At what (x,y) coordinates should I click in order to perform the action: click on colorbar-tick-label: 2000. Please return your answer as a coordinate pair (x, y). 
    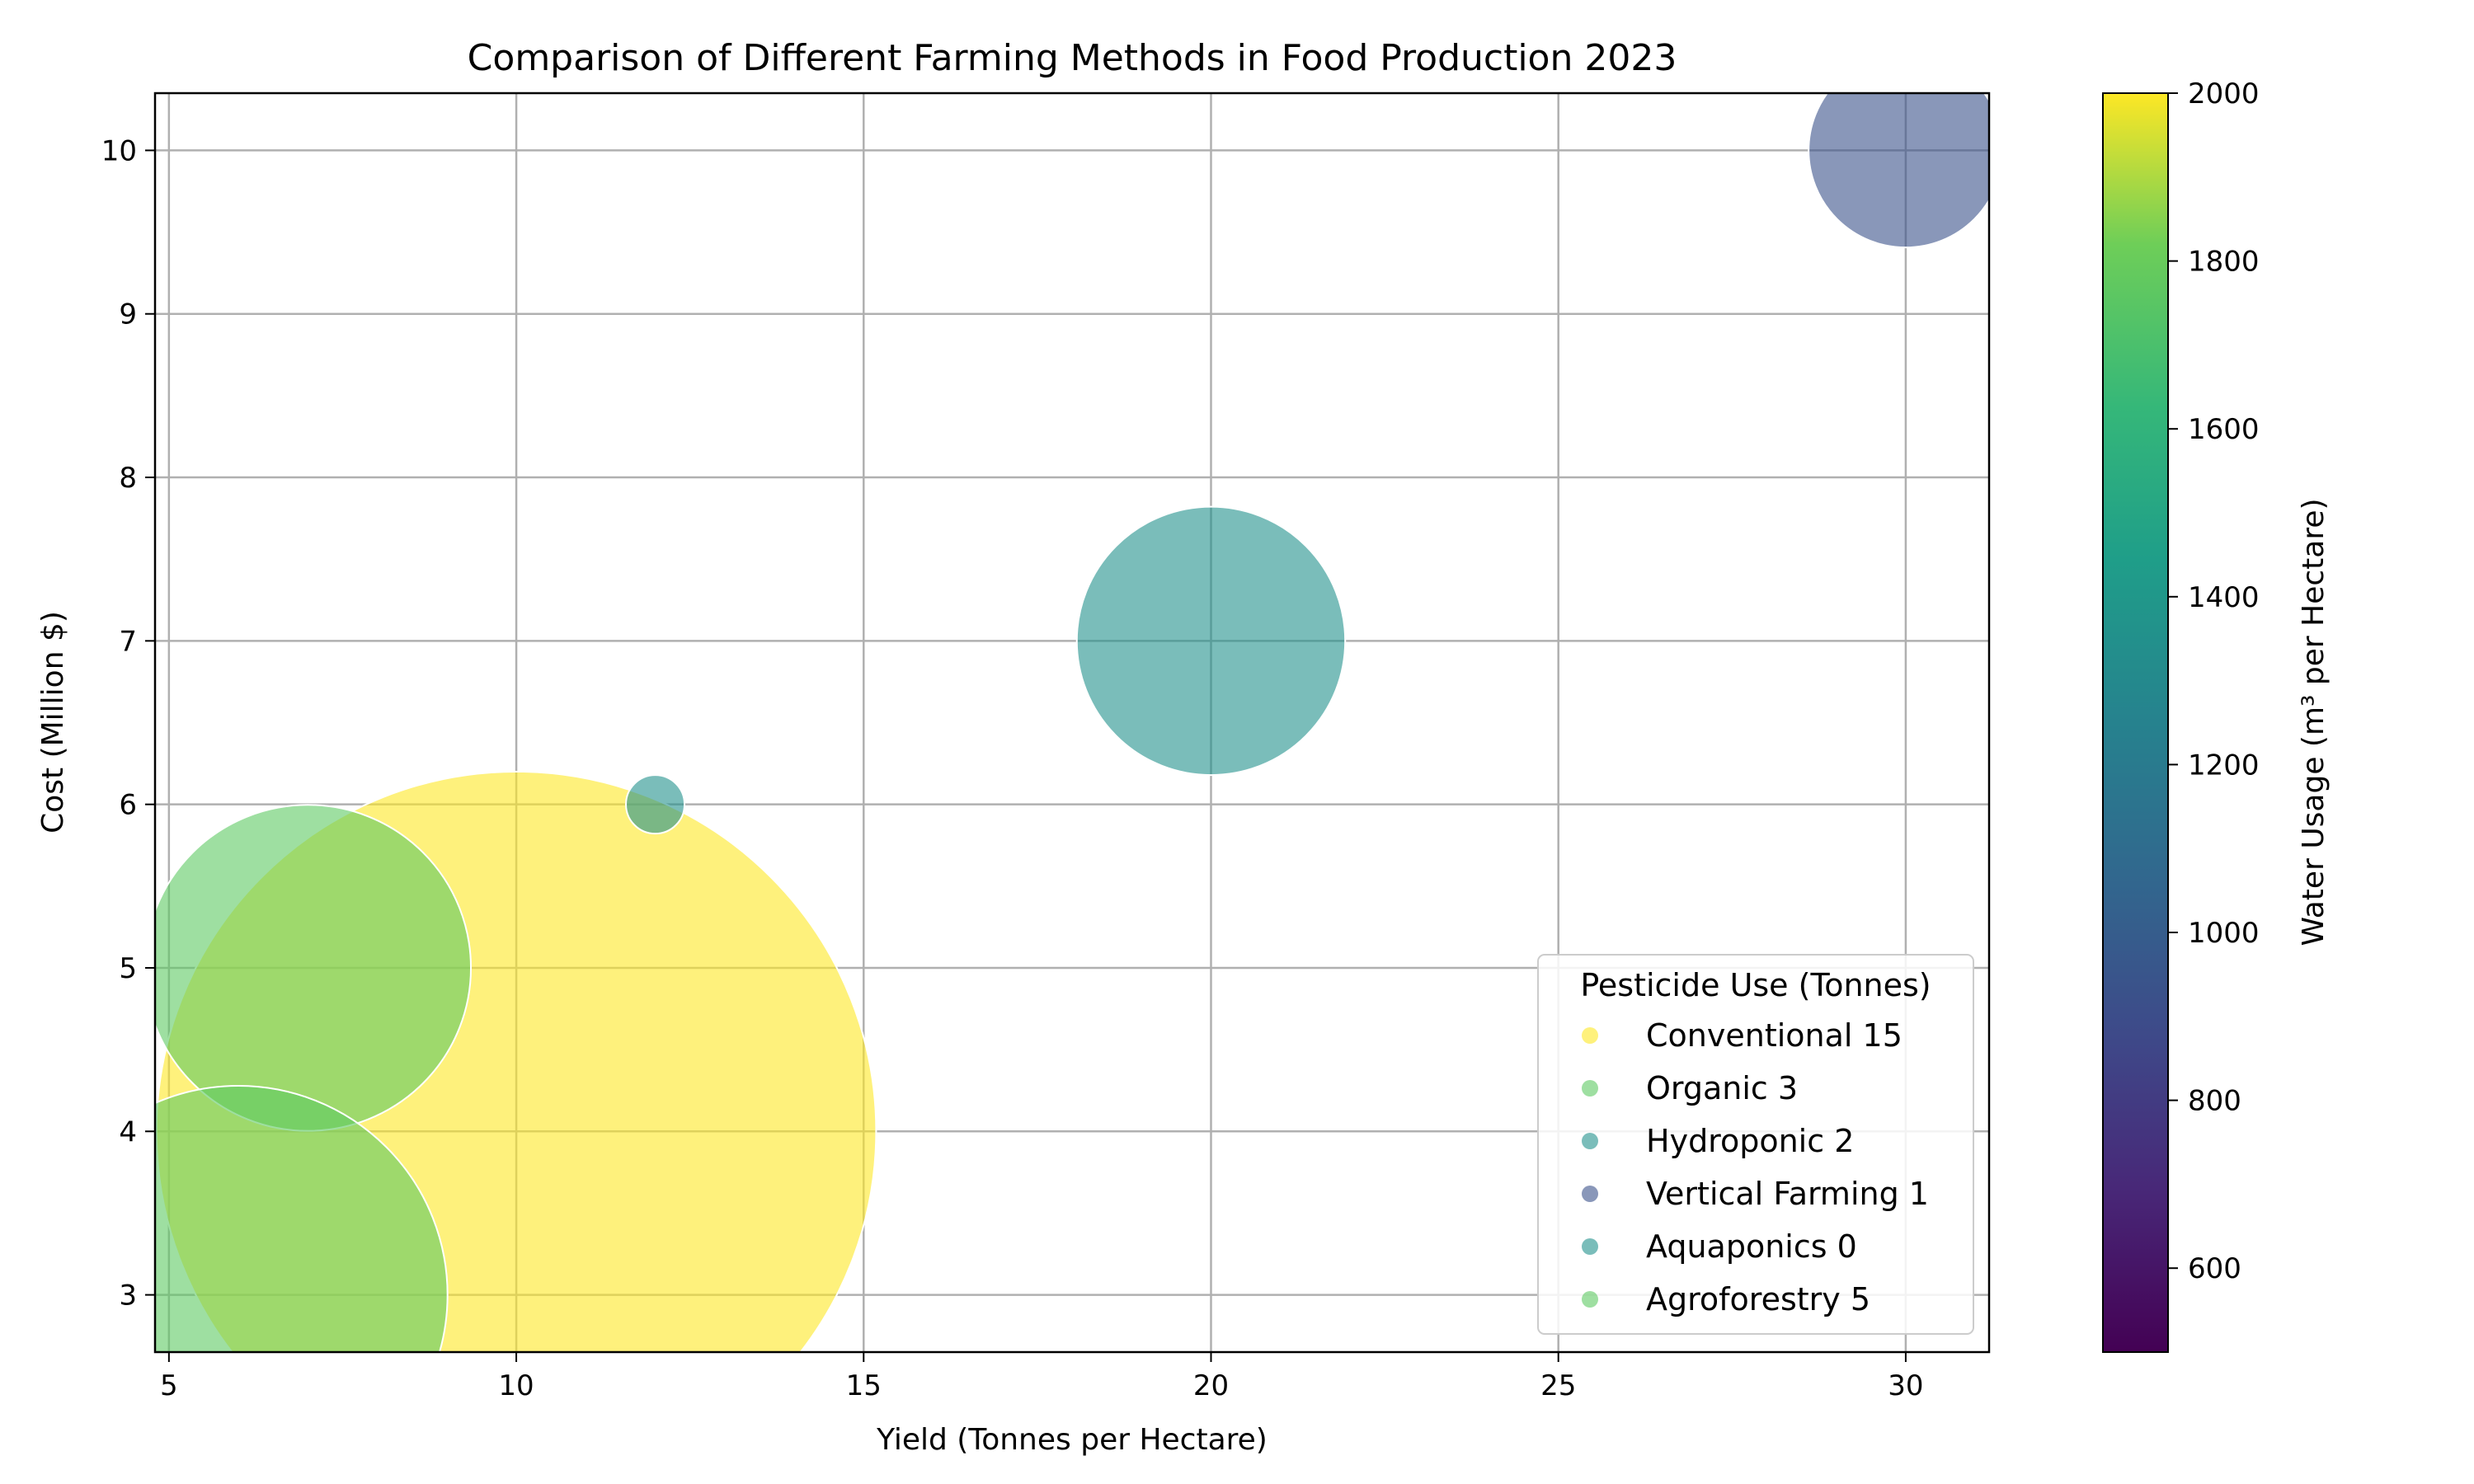
    Looking at the image, I should click on (2224, 93).